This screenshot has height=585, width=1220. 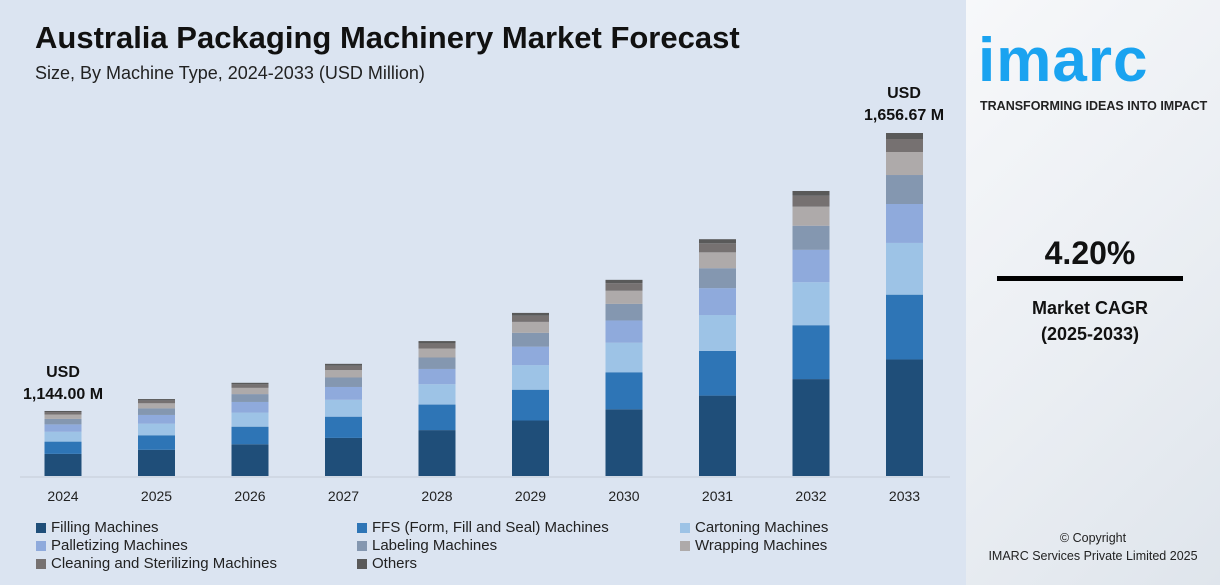 I want to click on x-tick-label: 2033, so click(x=904, y=496).